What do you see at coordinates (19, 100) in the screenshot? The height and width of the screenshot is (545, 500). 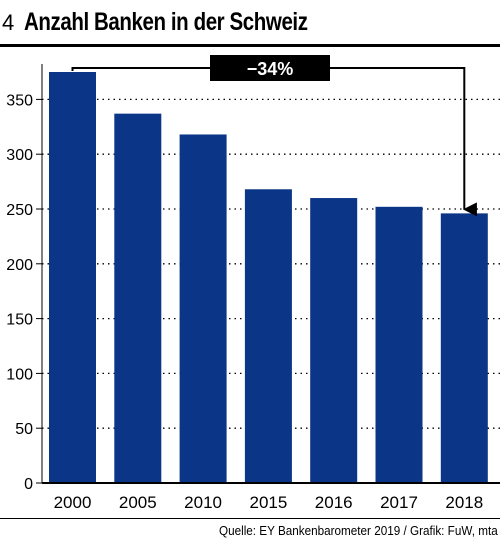 I see `y-tick-label: 350` at bounding box center [19, 100].